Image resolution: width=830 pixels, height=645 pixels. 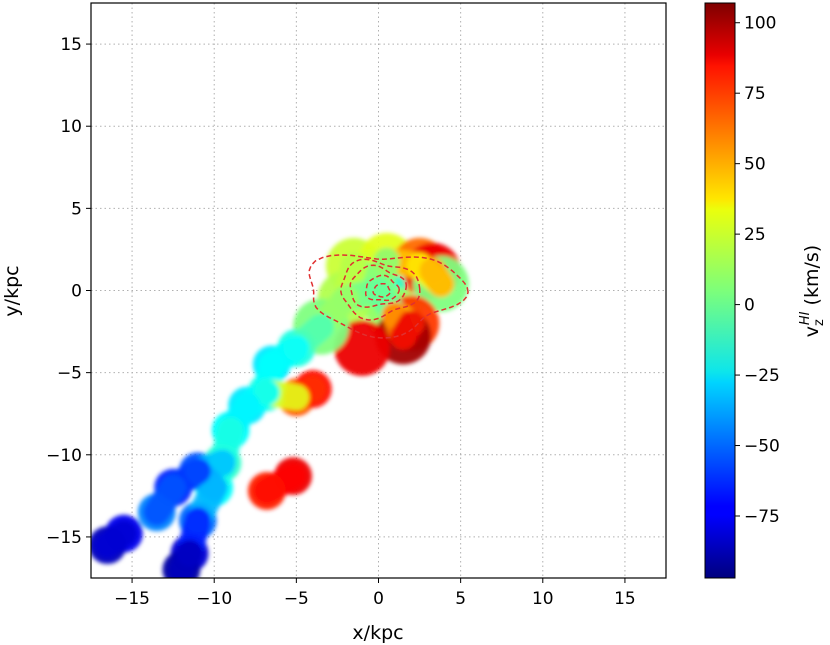 What do you see at coordinates (296, 599) in the screenshot?
I see `x-tick-label: −5` at bounding box center [296, 599].